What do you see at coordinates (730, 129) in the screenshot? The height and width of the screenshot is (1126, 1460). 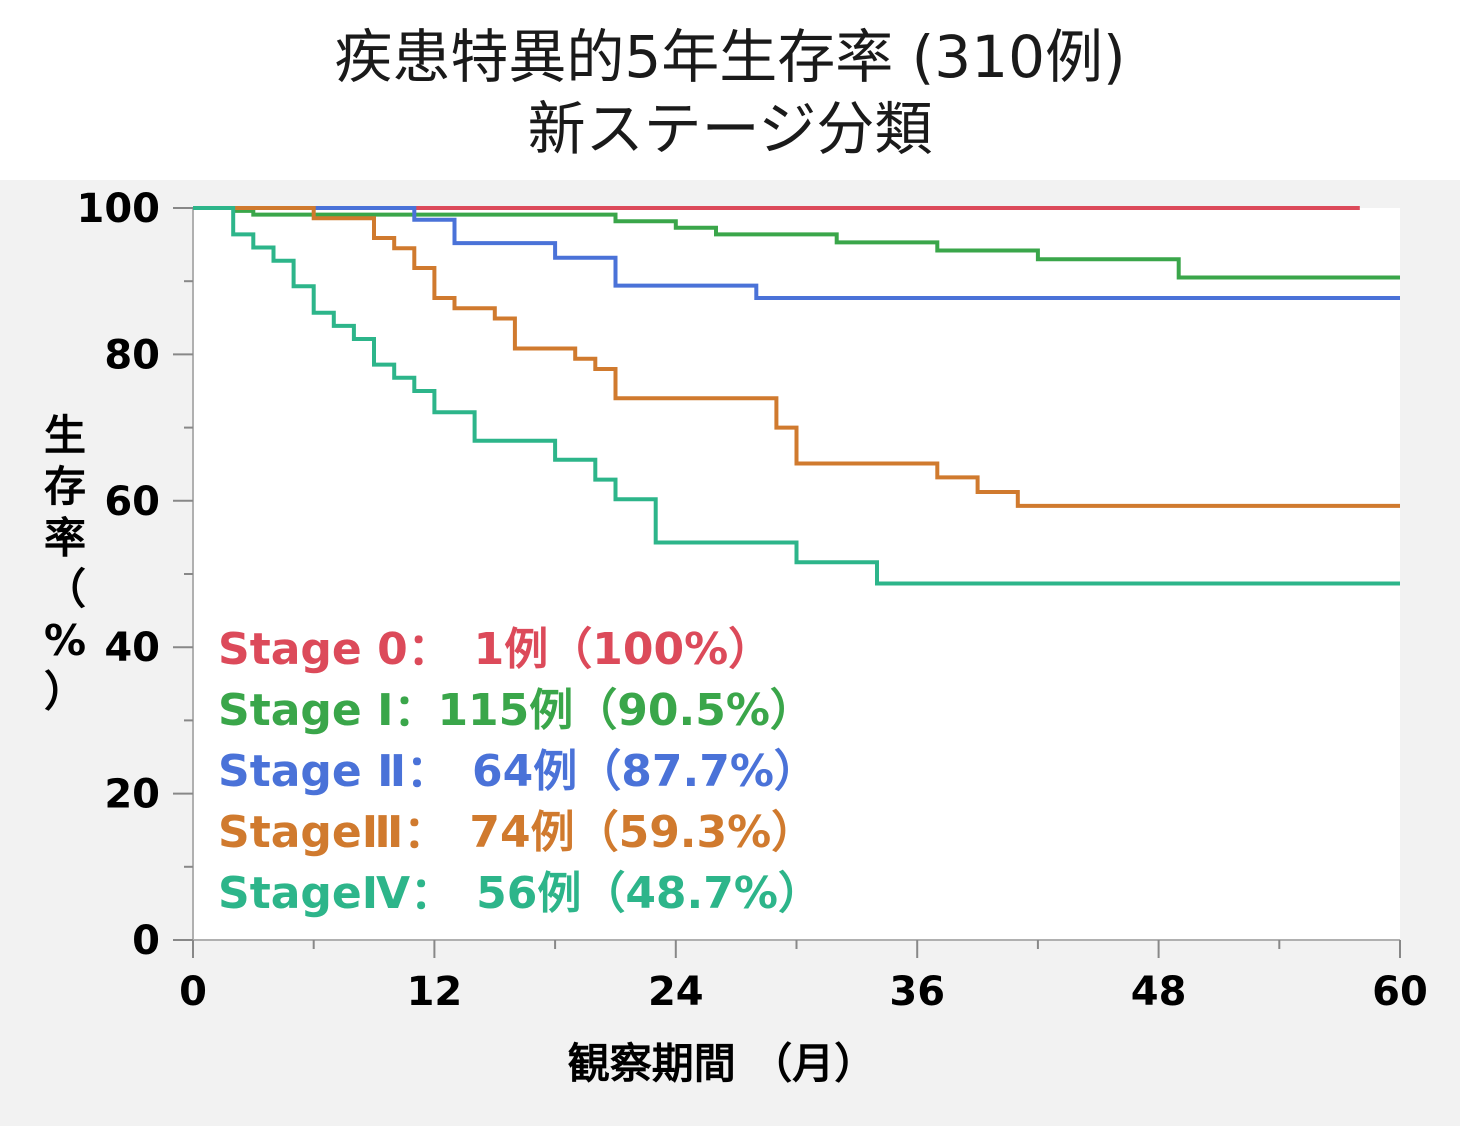 I see `chart-subtitle: 新ステージ分類` at bounding box center [730, 129].